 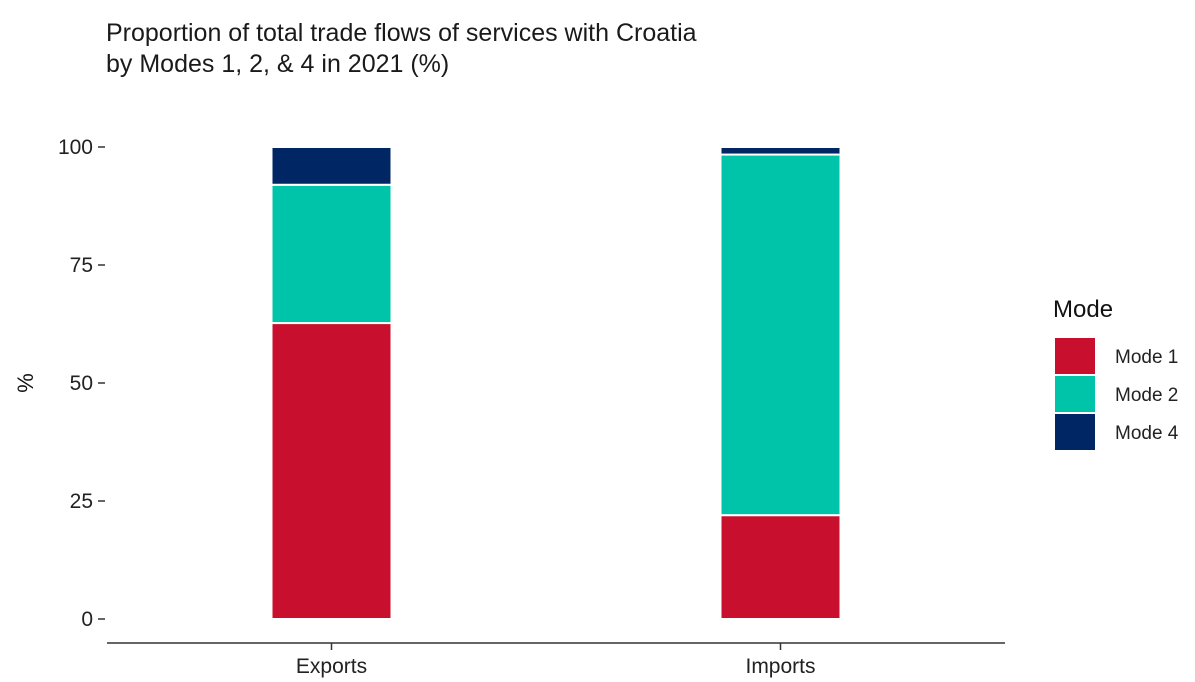 I want to click on bar-stack-exports, so click(x=331, y=383).